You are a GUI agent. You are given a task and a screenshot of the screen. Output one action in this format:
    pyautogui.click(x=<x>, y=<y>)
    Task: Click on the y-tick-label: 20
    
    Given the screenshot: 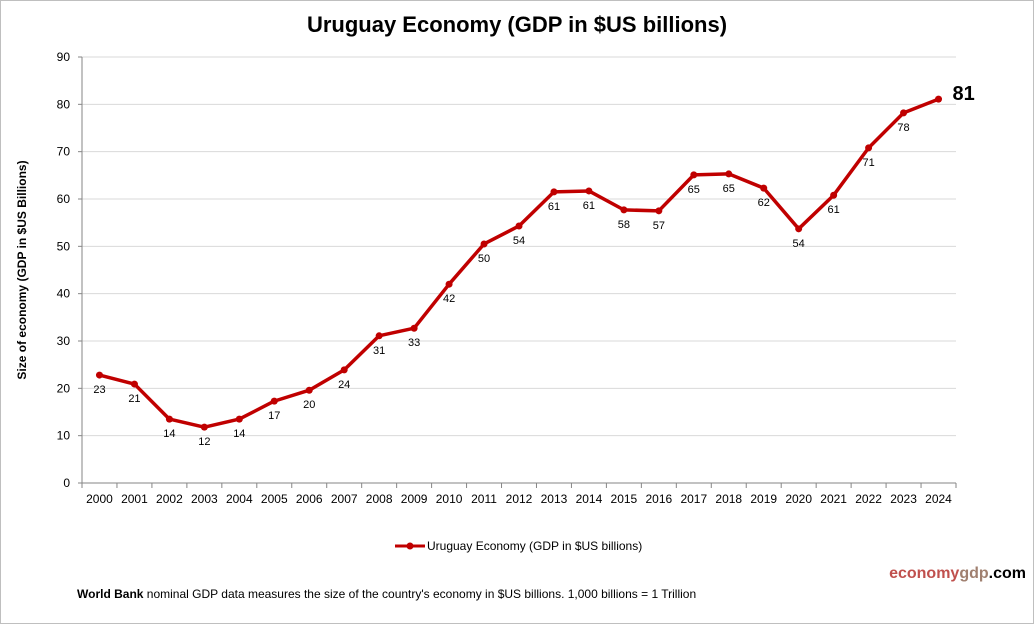 What is the action you would take?
    pyautogui.click(x=64, y=388)
    